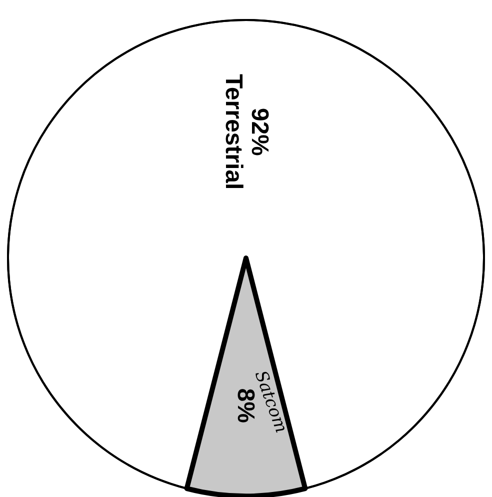 Image resolution: width=492 pixels, height=497 pixels. What do you see at coordinates (259, 132) in the screenshot?
I see `data-label: 92%` at bounding box center [259, 132].